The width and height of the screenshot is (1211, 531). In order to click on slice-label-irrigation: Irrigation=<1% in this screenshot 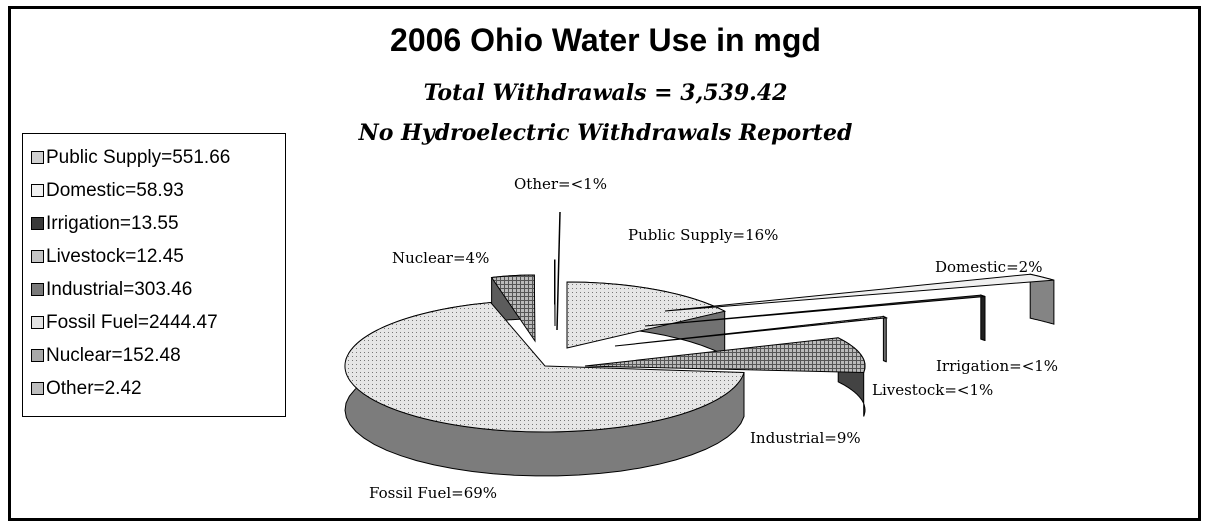, I will do `click(997, 366)`.